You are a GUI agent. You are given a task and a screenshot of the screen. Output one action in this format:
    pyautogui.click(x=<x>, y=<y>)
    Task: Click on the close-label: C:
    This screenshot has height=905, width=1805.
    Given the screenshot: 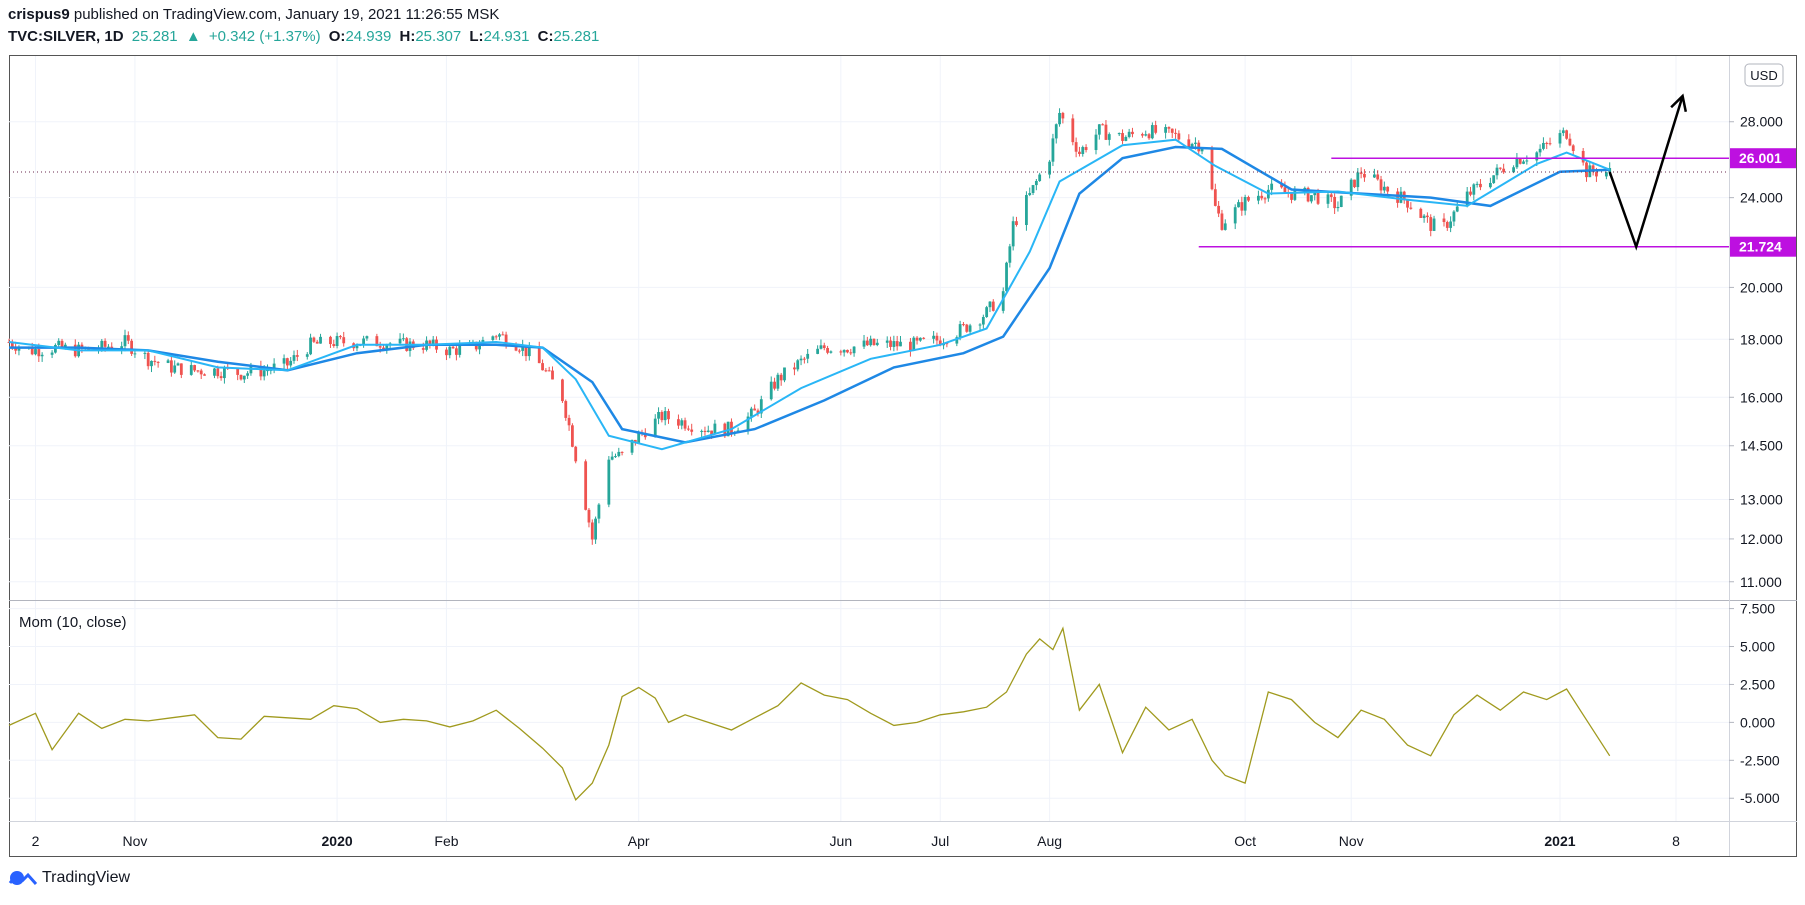 What is the action you would take?
    pyautogui.click(x=545, y=36)
    